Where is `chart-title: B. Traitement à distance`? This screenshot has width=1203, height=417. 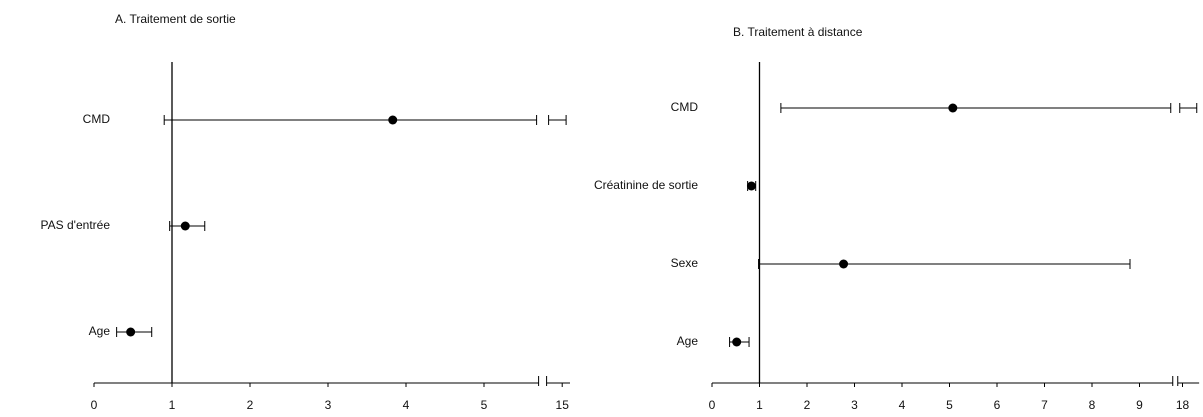
chart-title: B. Traitement à distance is located at coordinates (798, 32).